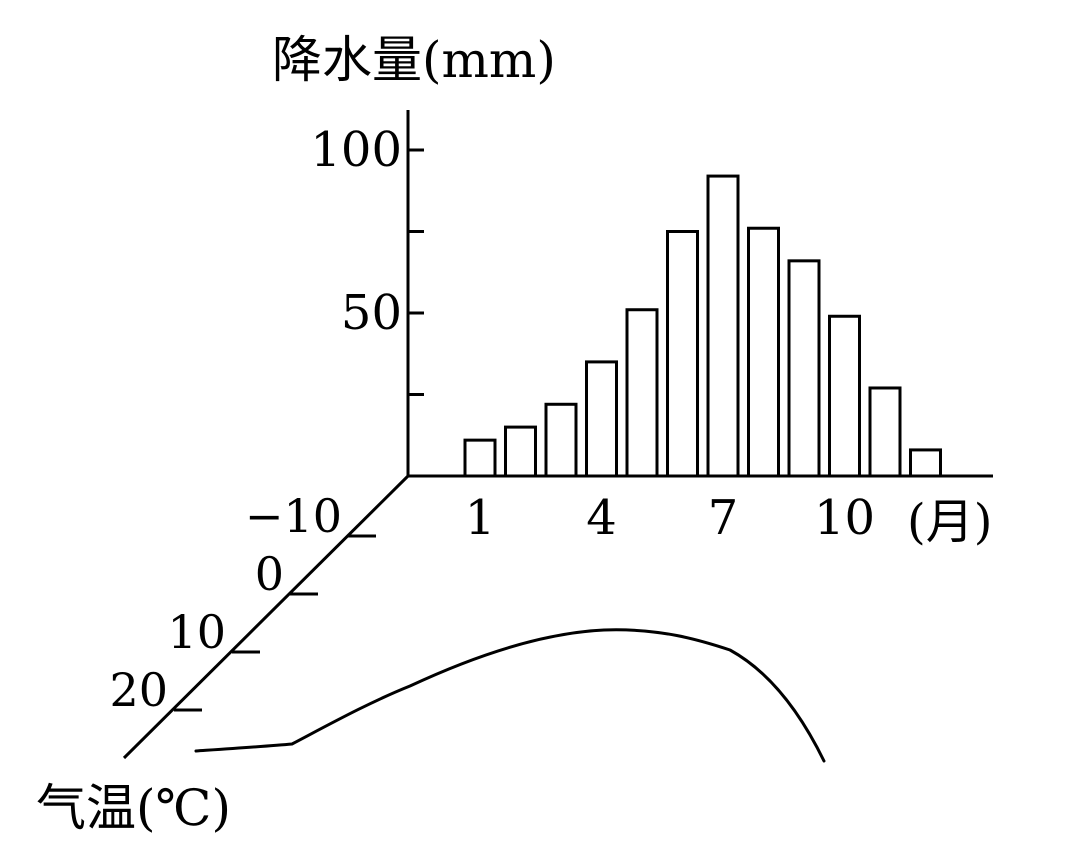 The image size is (1080, 863). Describe the element at coordinates (510, 695) in the screenshot. I see `temperature-curve` at that location.